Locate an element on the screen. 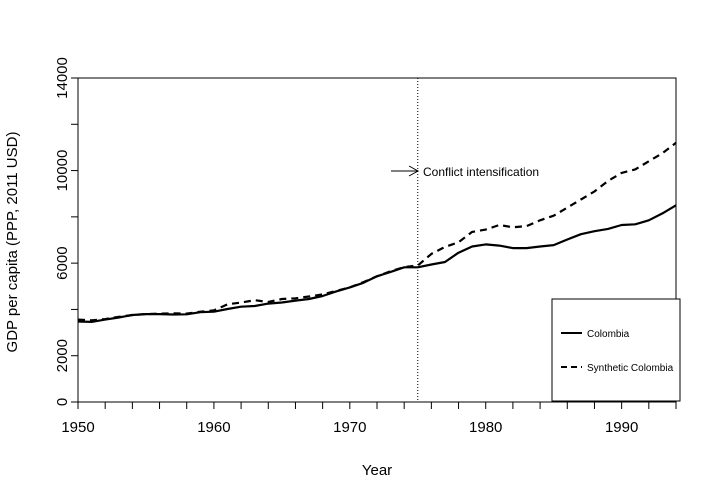  legend-box is located at coordinates (616, 350).